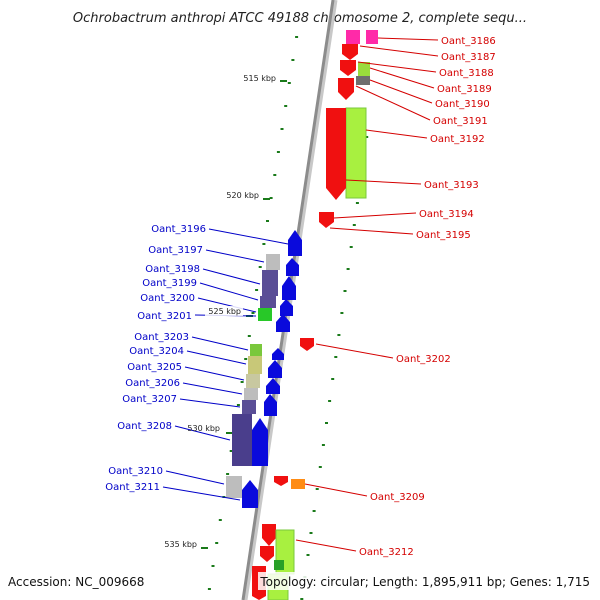 The height and width of the screenshot is (600, 600). What do you see at coordinates (267, 554) in the screenshot?
I see `gene-oant-3212-b` at bounding box center [267, 554].